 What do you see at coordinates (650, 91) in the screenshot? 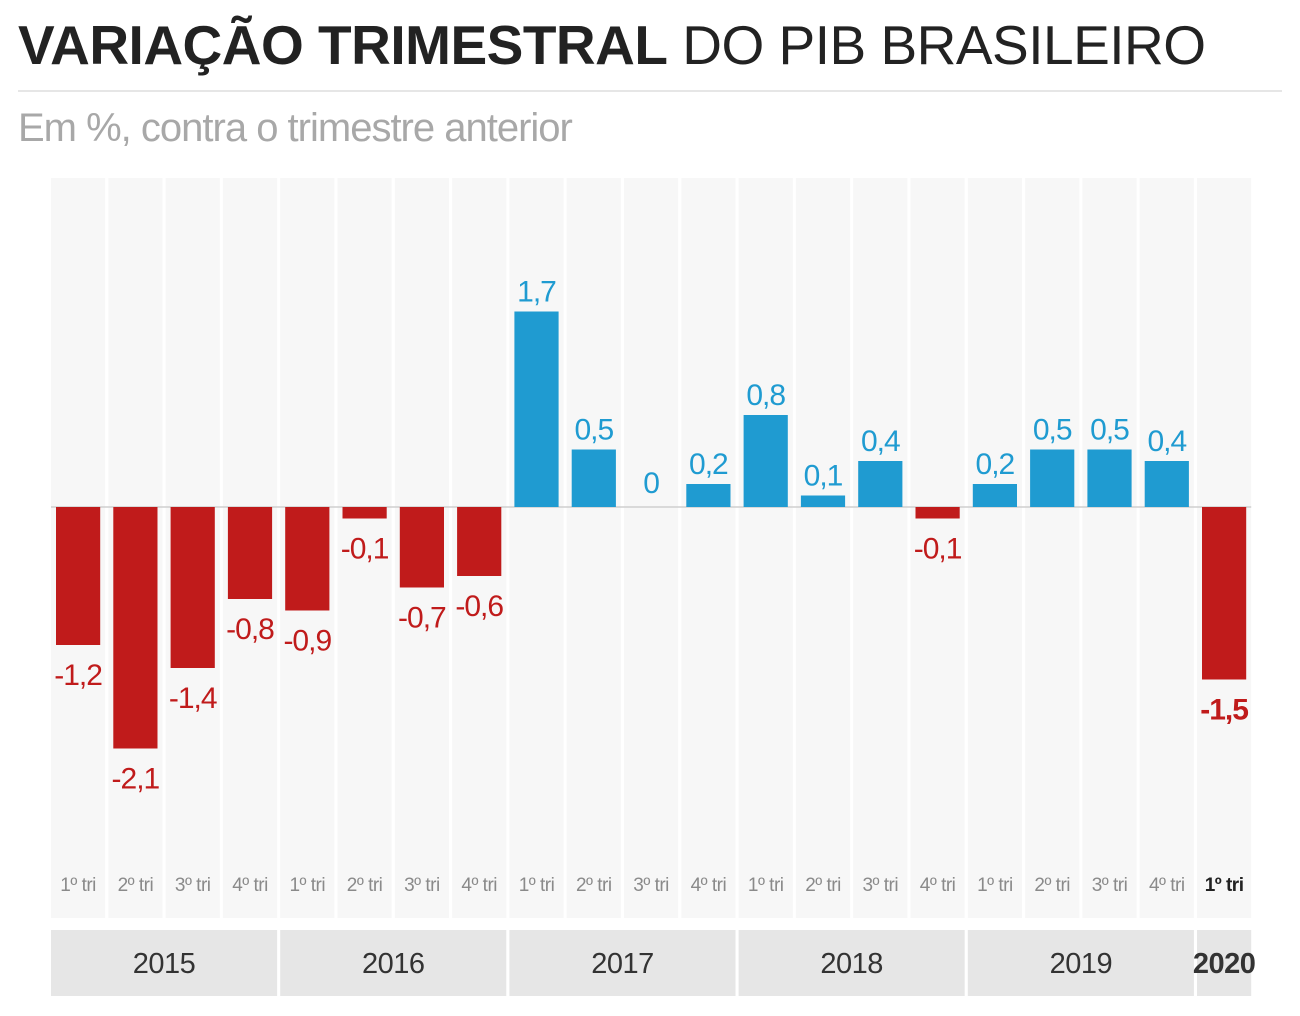
I see `title-divider` at bounding box center [650, 91].